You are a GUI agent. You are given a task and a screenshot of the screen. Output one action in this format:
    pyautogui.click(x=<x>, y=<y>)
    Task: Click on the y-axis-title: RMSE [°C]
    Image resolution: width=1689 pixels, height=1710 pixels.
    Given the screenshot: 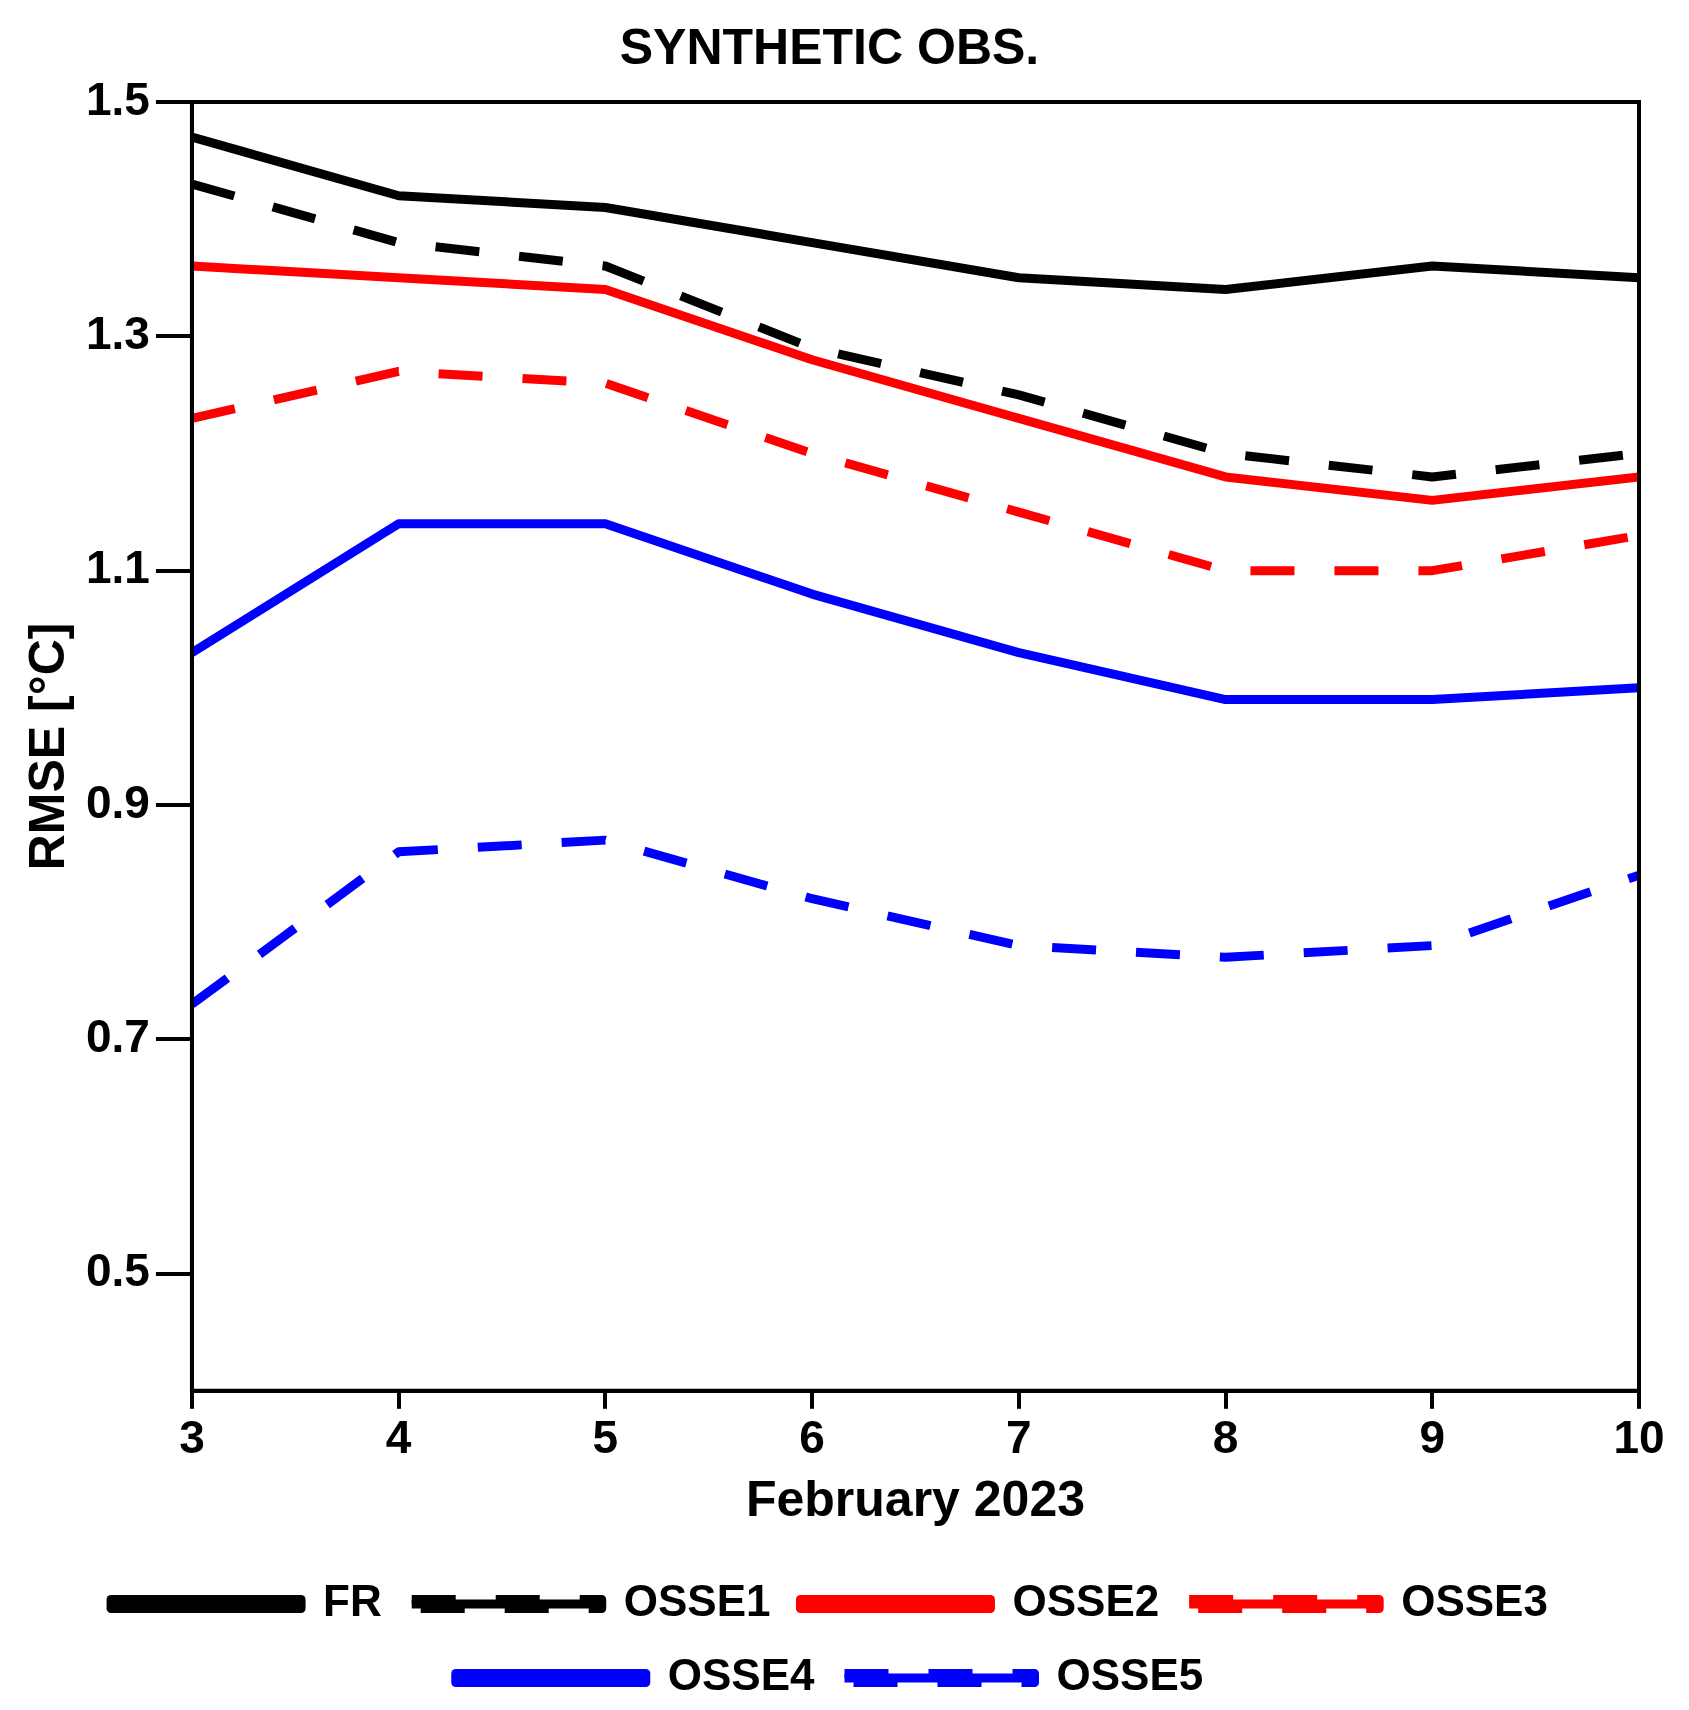 What is the action you would take?
    pyautogui.click(x=46, y=746)
    